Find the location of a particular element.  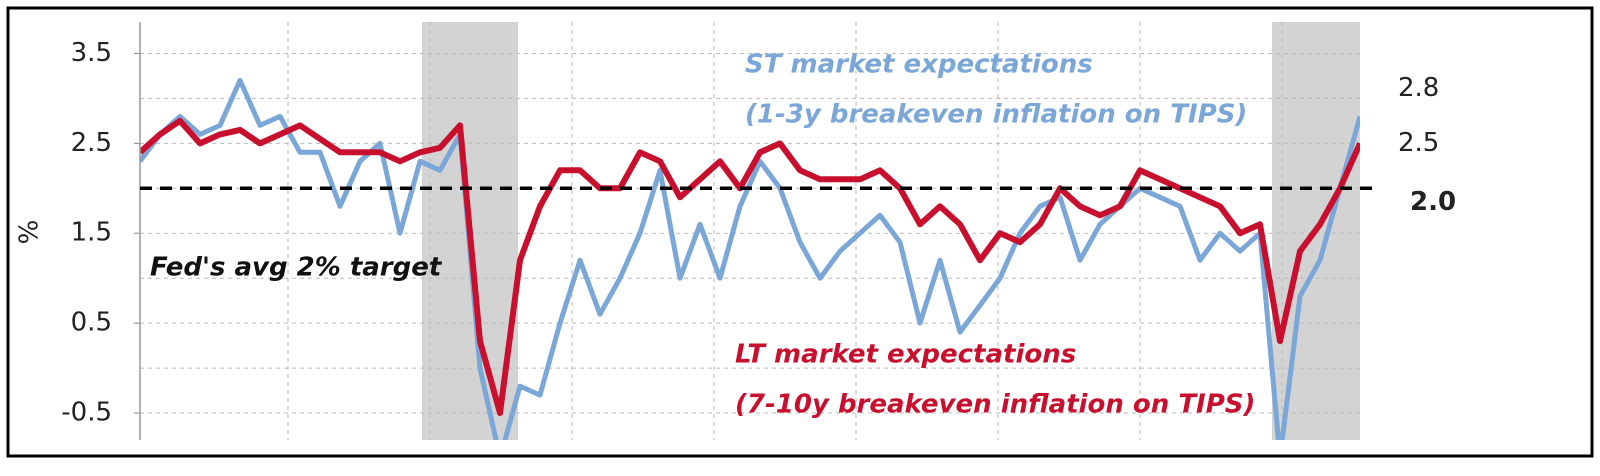

y-tick-label: 2.5 is located at coordinates (91, 143).